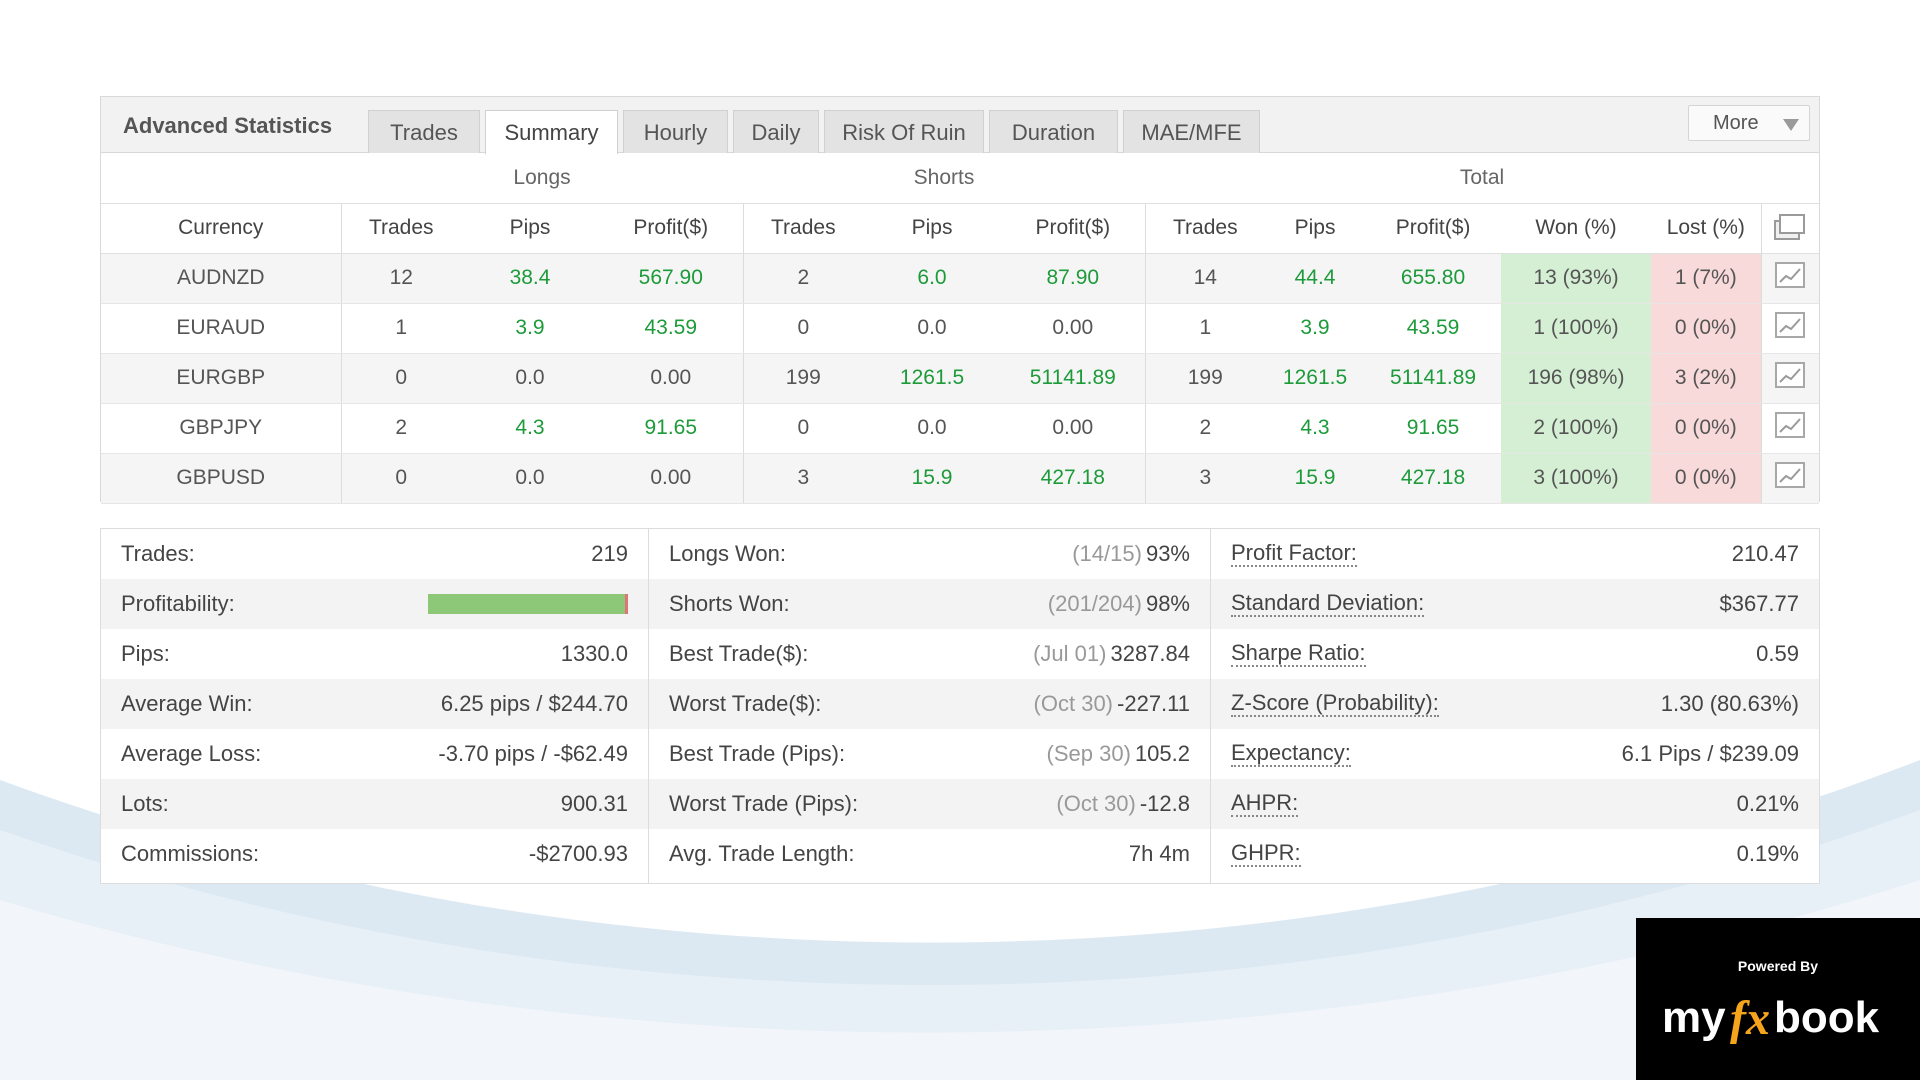 This screenshot has height=1080, width=1920. What do you see at coordinates (1729, 703) in the screenshot?
I see `summary-value: 1.30 (80.63%)` at bounding box center [1729, 703].